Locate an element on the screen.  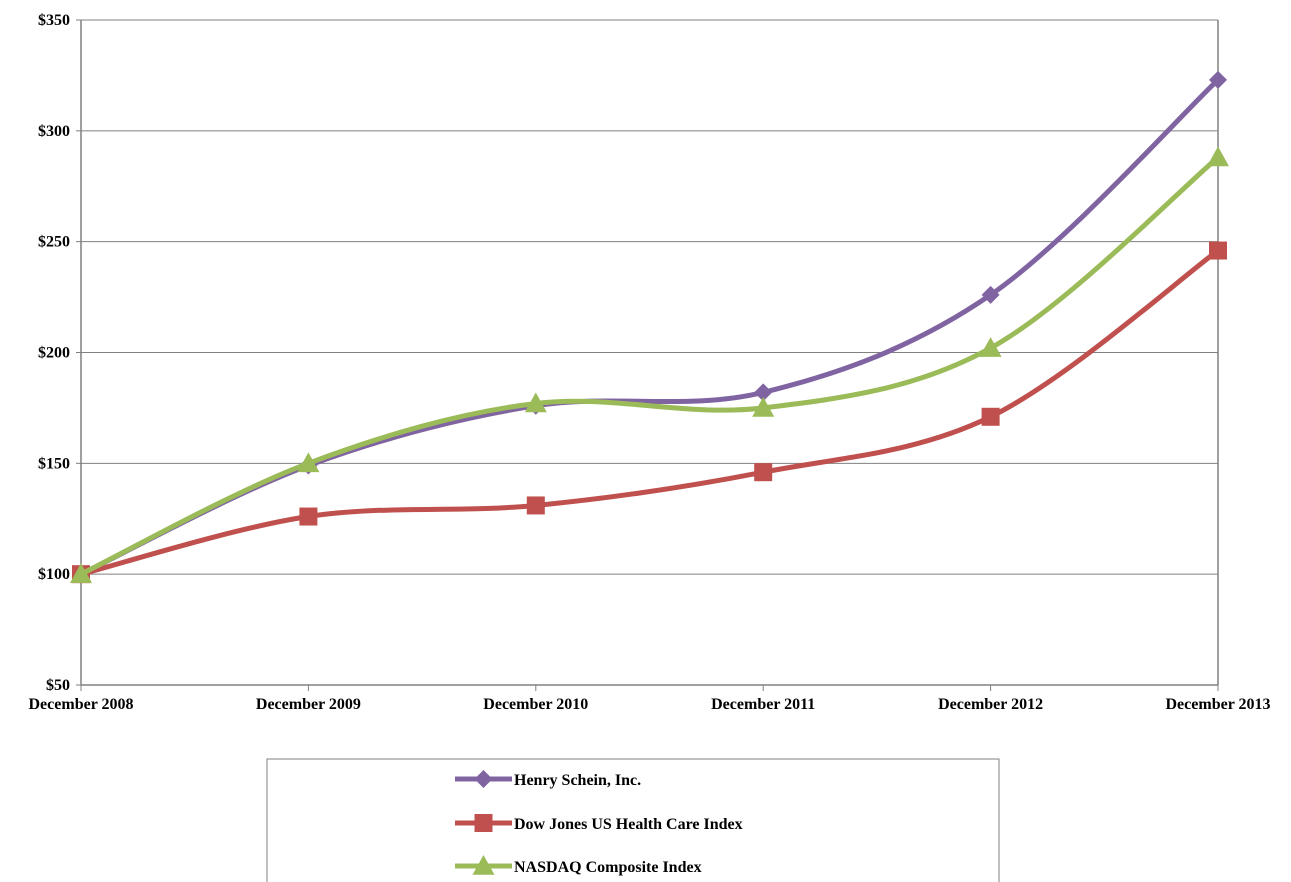
legend-item: Henry Schein, Inc. is located at coordinates (548, 779).